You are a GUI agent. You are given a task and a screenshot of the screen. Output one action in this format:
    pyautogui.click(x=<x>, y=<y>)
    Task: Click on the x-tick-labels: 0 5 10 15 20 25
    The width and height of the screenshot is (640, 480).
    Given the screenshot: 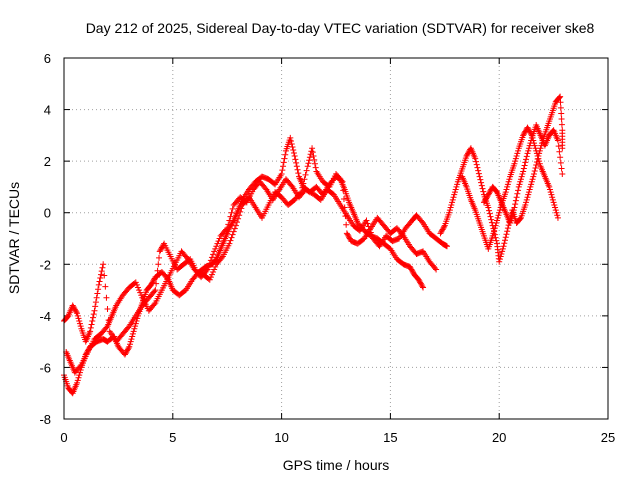 What is the action you would take?
    pyautogui.click(x=337, y=437)
    